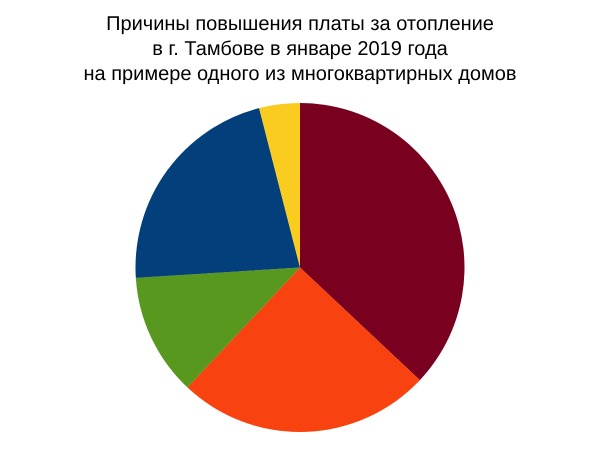 This screenshot has width=600, height=450. Describe the element at coordinates (300, 49) in the screenshot. I see `chart-title: Причины повышения платы за отопление в г. Тамбове в январе 2019 года на примере одного из многоквартирных домов` at that location.